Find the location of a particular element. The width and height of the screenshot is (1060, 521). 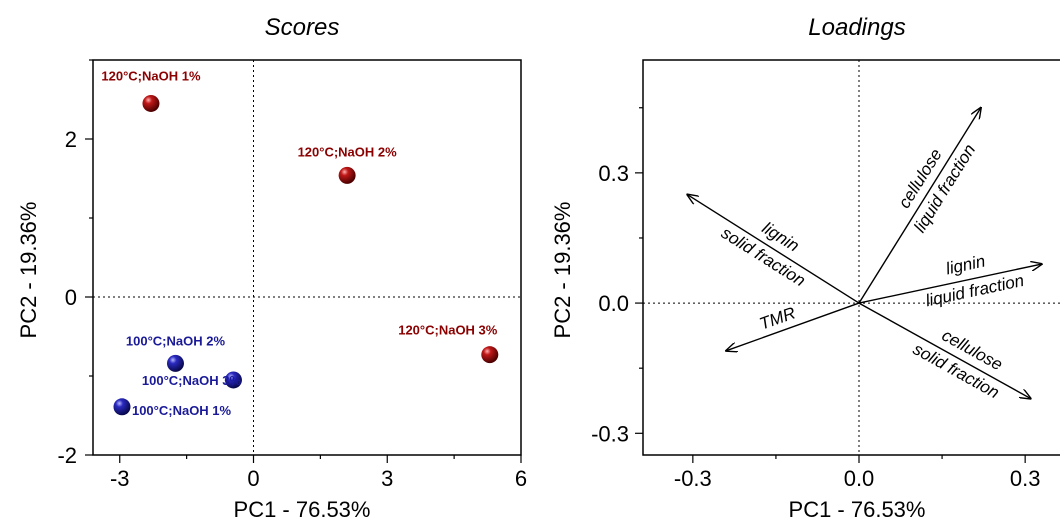

loadings-y-tick-label: 0.3 is located at coordinates (613, 173).